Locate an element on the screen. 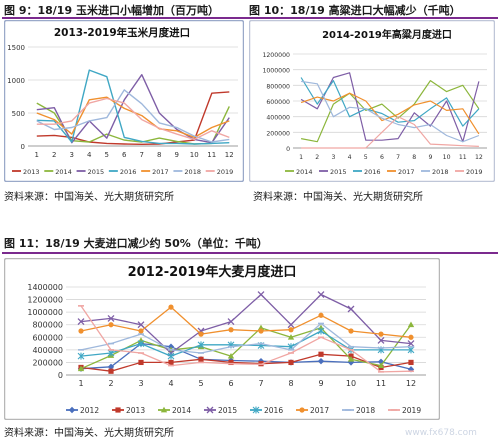 The height and width of the screenshot is (442, 500). legend-label-2016: 2016 is located at coordinates (128, 172).